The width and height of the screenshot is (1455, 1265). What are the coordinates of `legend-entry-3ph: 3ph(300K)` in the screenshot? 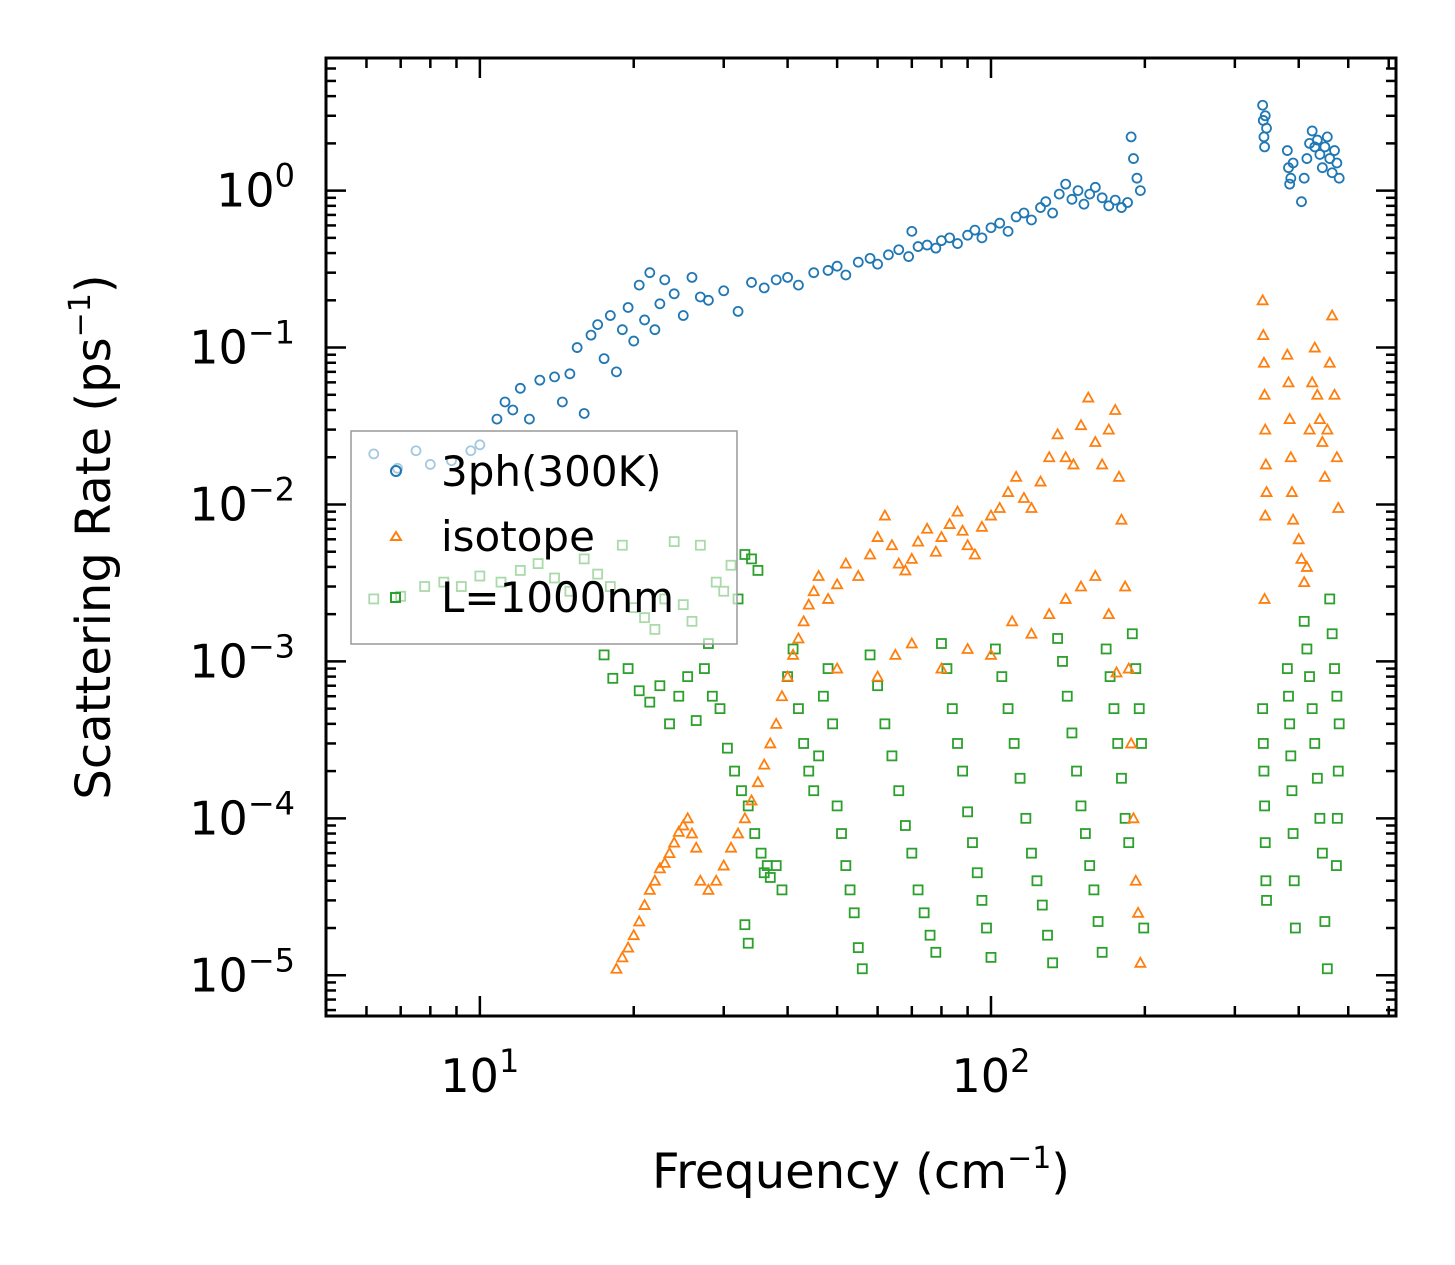 It's located at (525, 471).